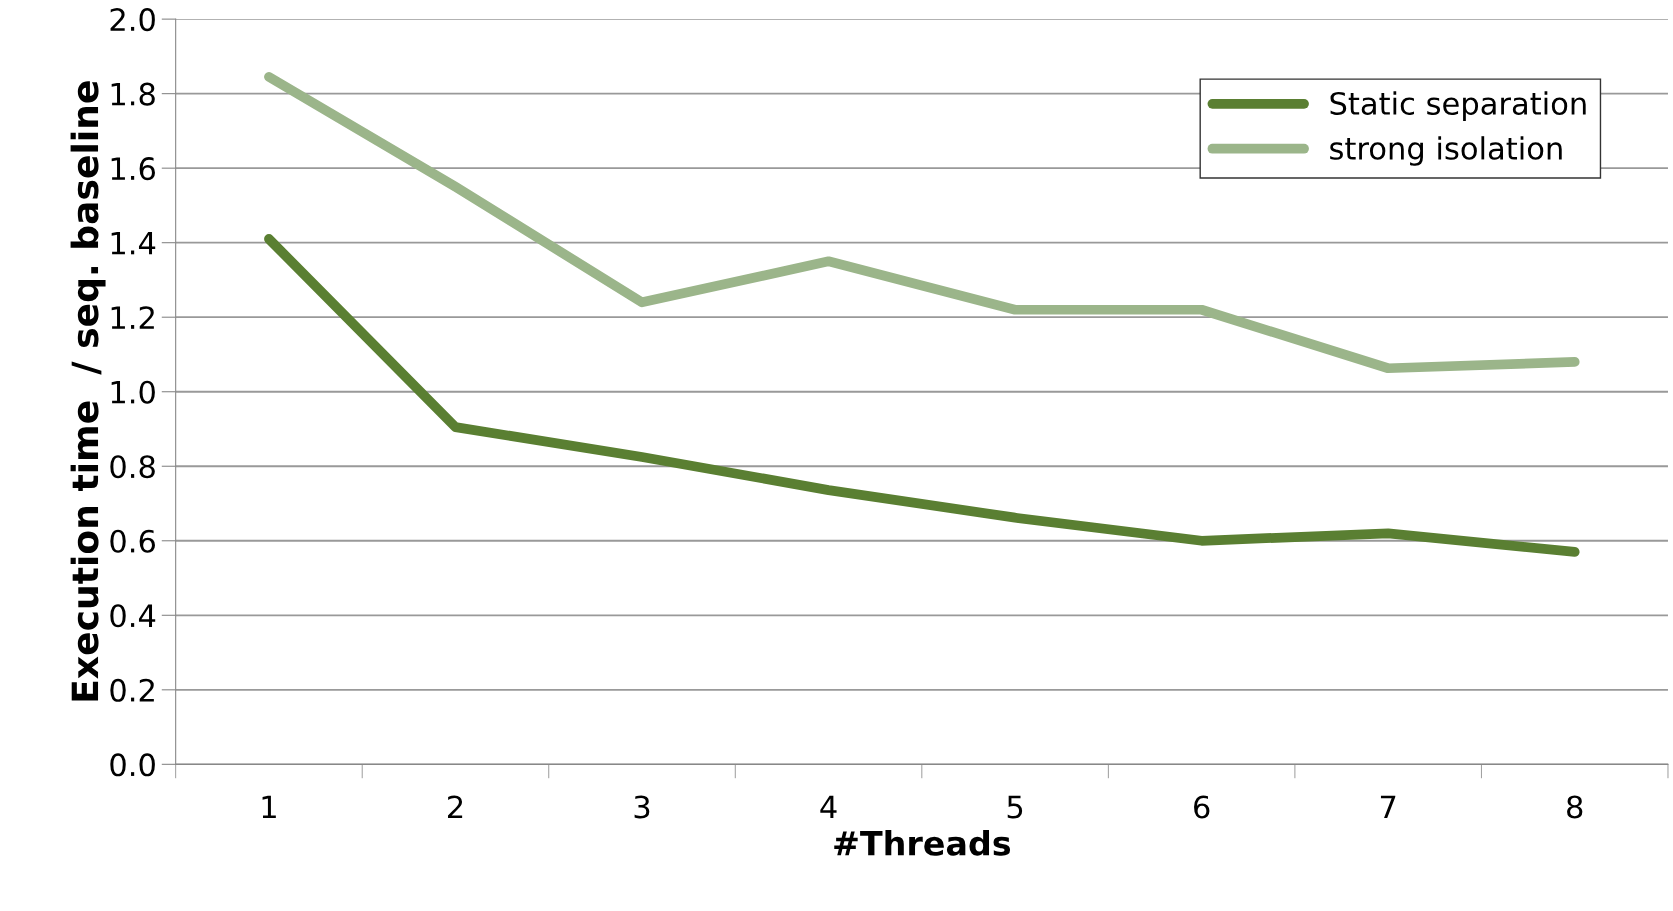 The width and height of the screenshot is (1673, 911). What do you see at coordinates (828, 807) in the screenshot?
I see `x-tick-label: 4` at bounding box center [828, 807].